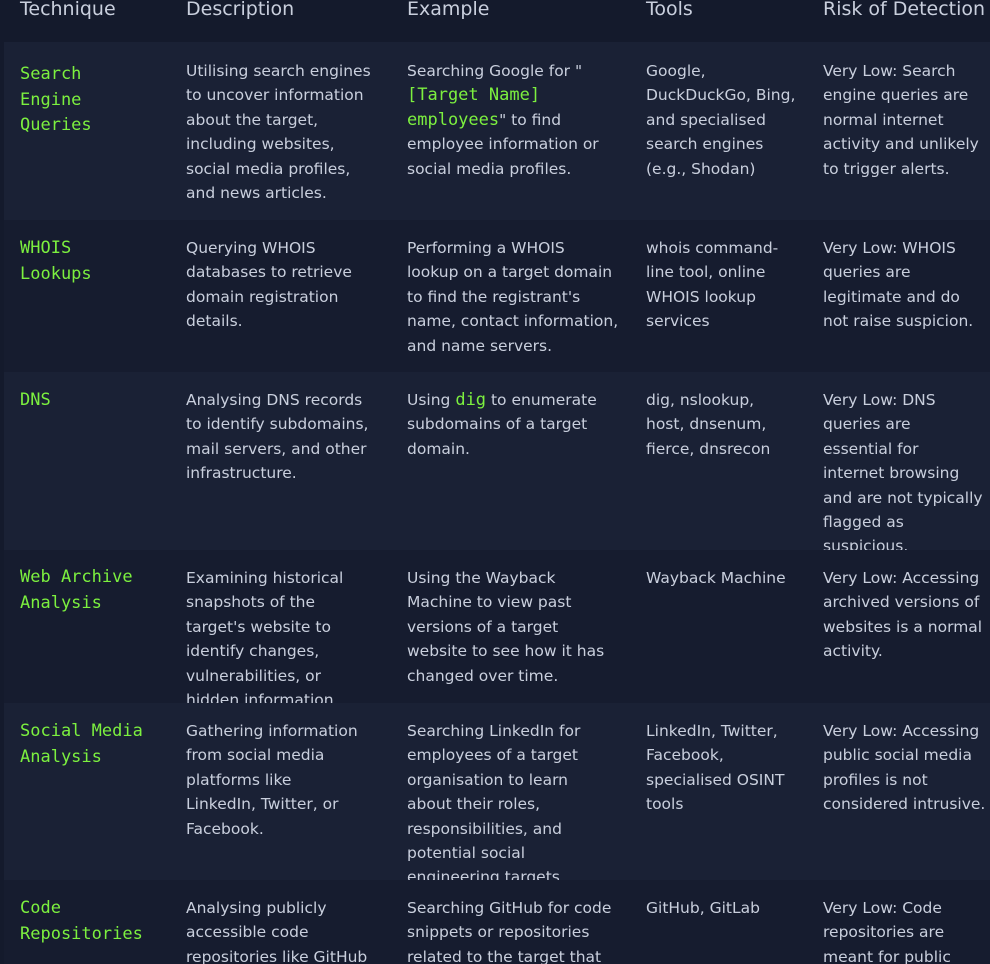 The image size is (990, 964). What do you see at coordinates (495, 71) in the screenshot?
I see `example-text: Searching Google for "` at bounding box center [495, 71].